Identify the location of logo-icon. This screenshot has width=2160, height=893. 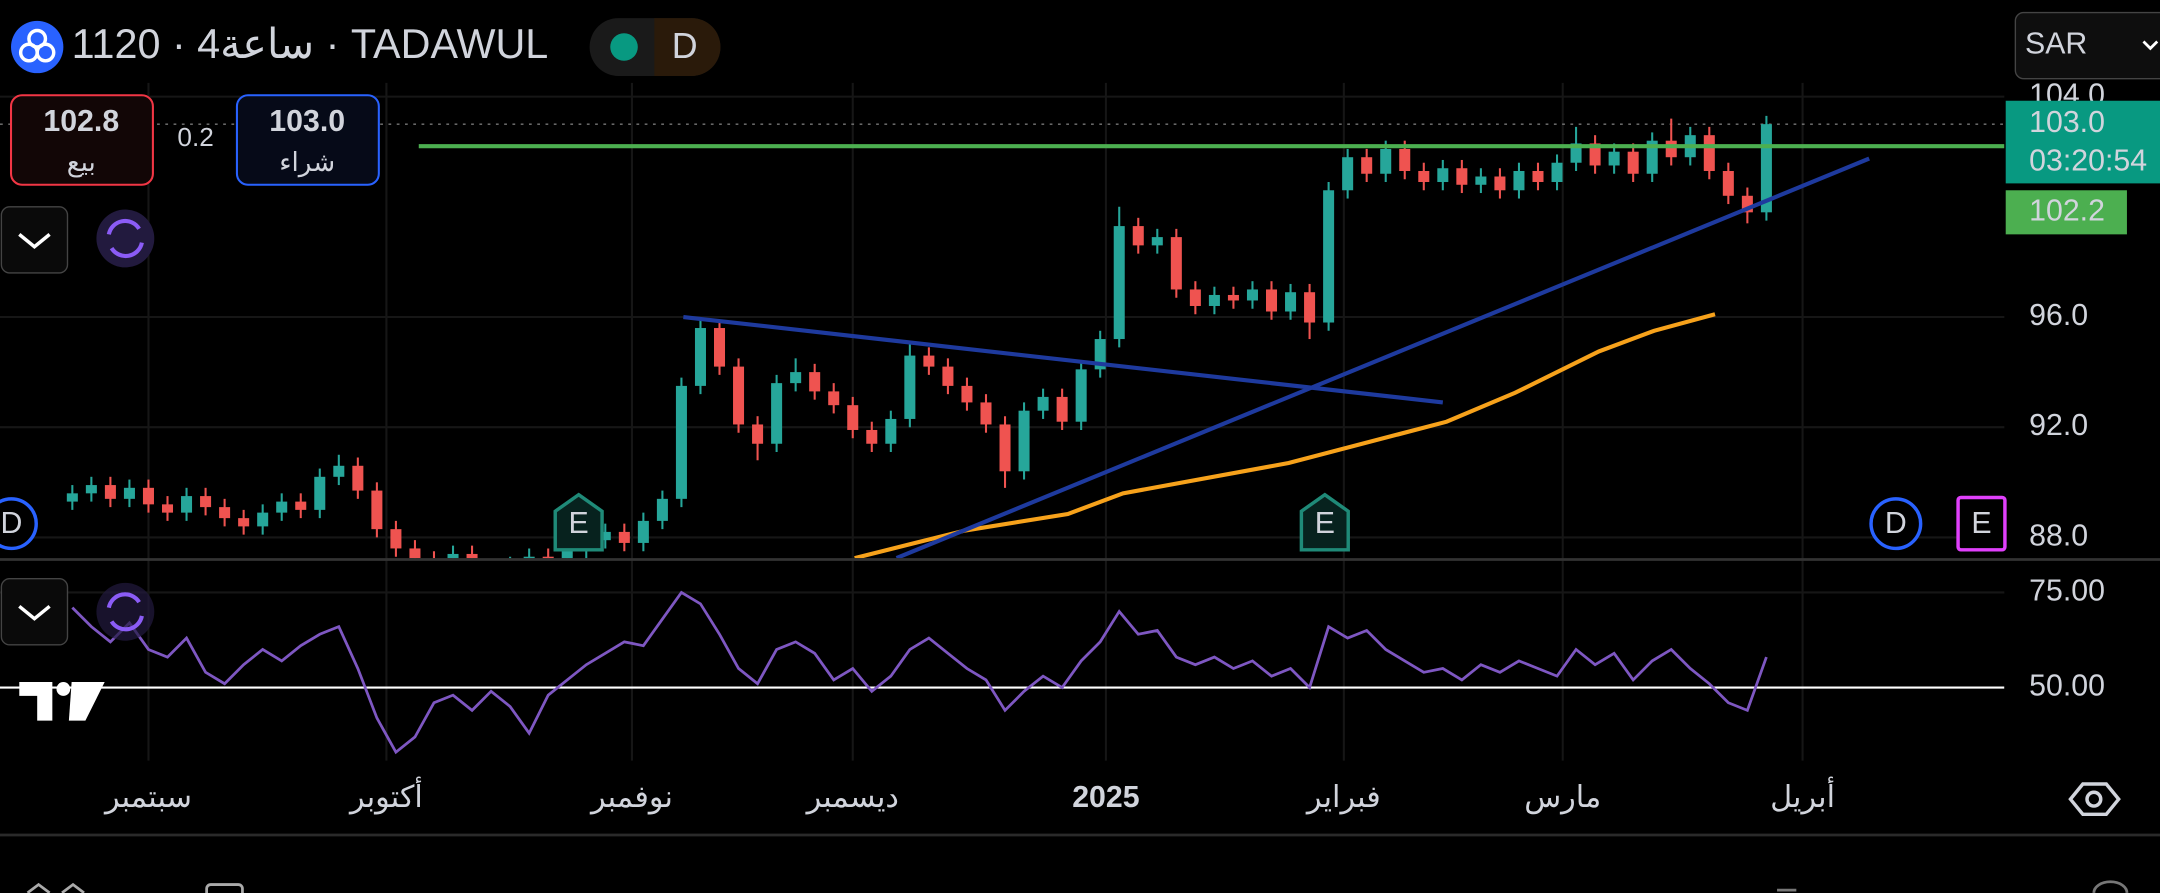
(37, 45).